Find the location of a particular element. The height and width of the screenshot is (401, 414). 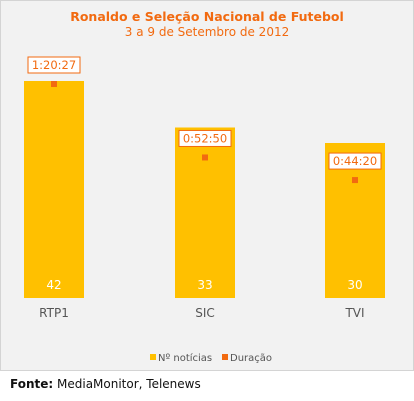

duration-marker-tvi is located at coordinates (355, 180).